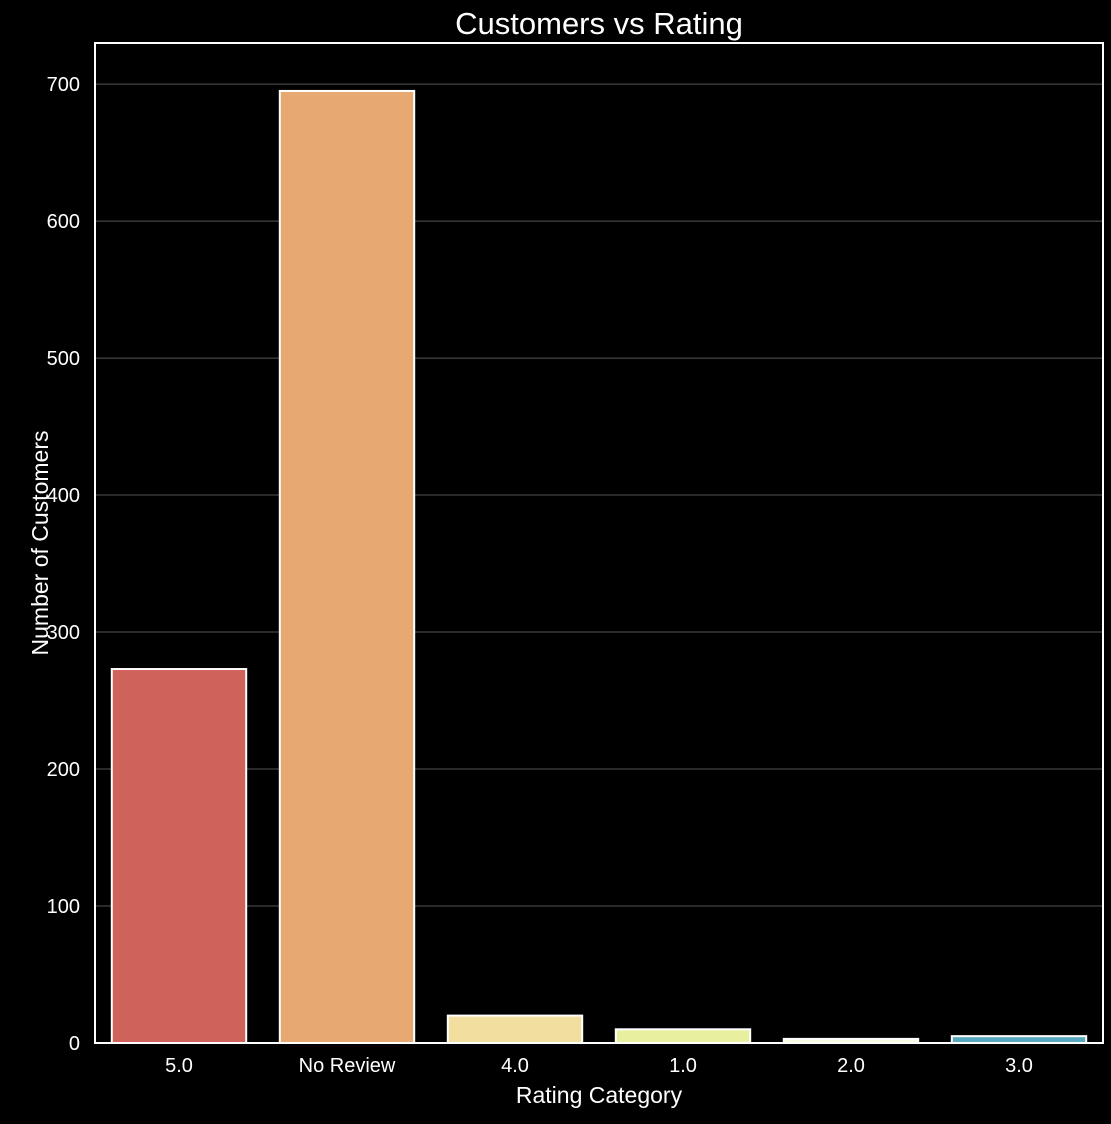  What do you see at coordinates (63, 496) in the screenshot?
I see `y-tick-label: 400` at bounding box center [63, 496].